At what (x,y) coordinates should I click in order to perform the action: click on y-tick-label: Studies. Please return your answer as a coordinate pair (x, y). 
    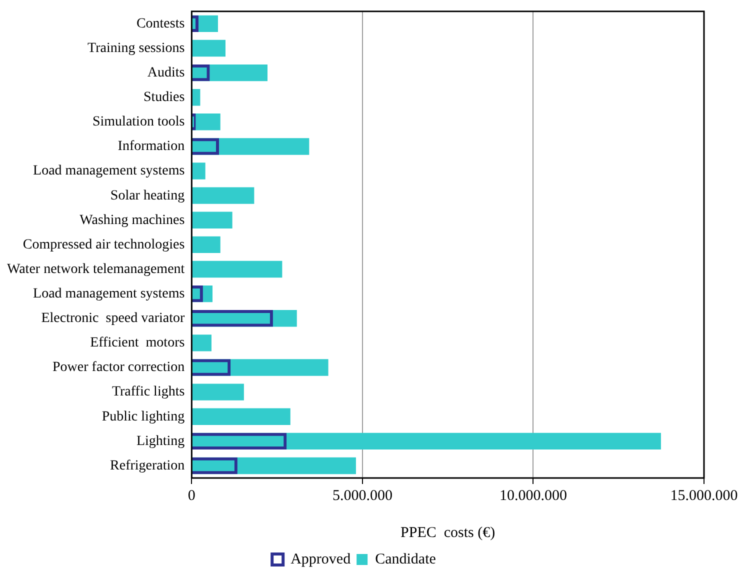
    Looking at the image, I should click on (164, 98).